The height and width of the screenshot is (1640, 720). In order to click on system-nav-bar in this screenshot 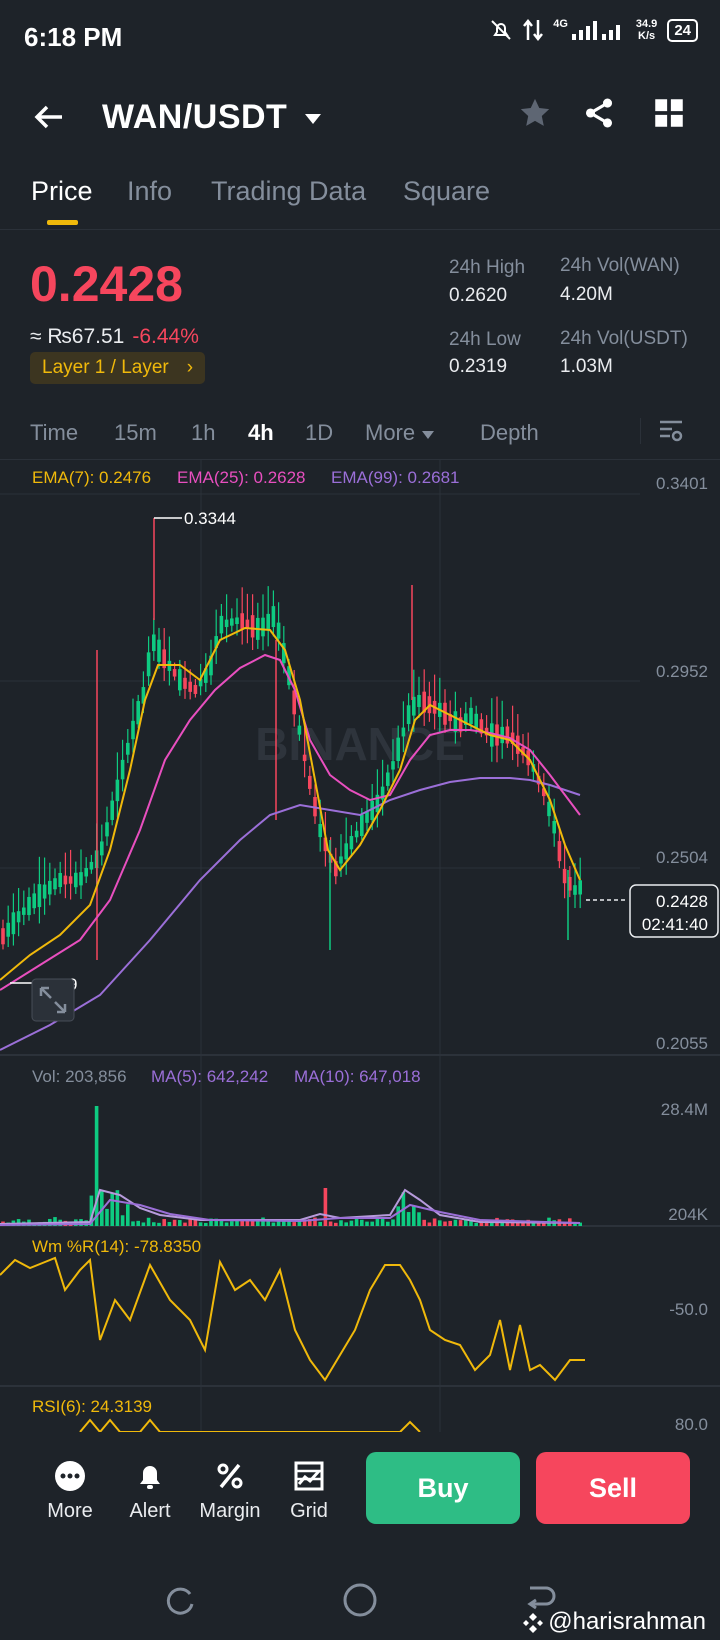, I will do `click(360, 1600)`.